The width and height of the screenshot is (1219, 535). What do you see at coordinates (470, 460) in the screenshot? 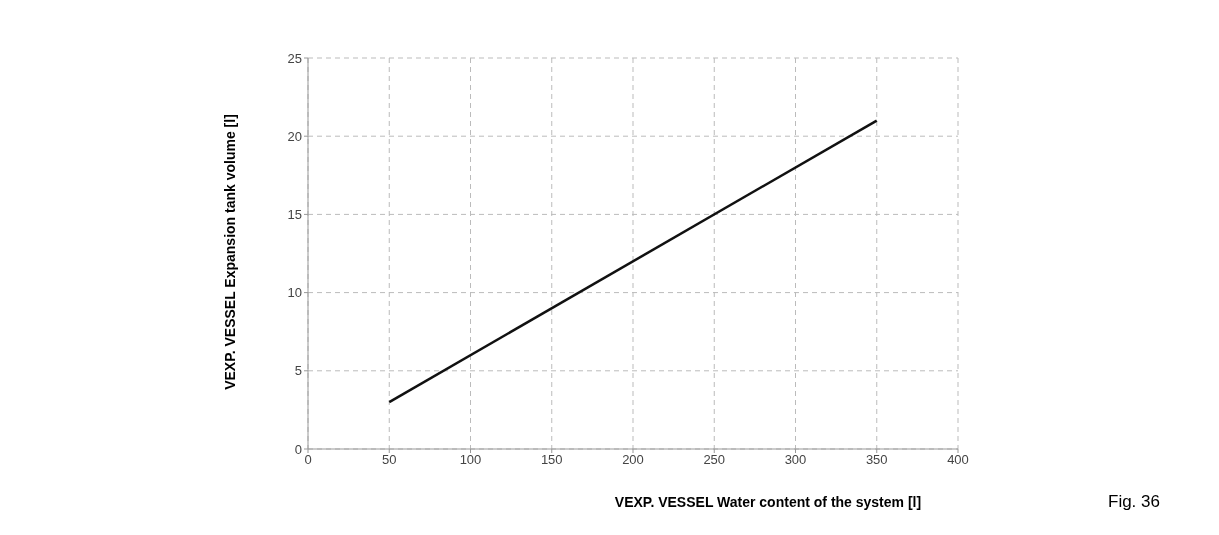
I see `x-tick-label: 100` at bounding box center [470, 460].